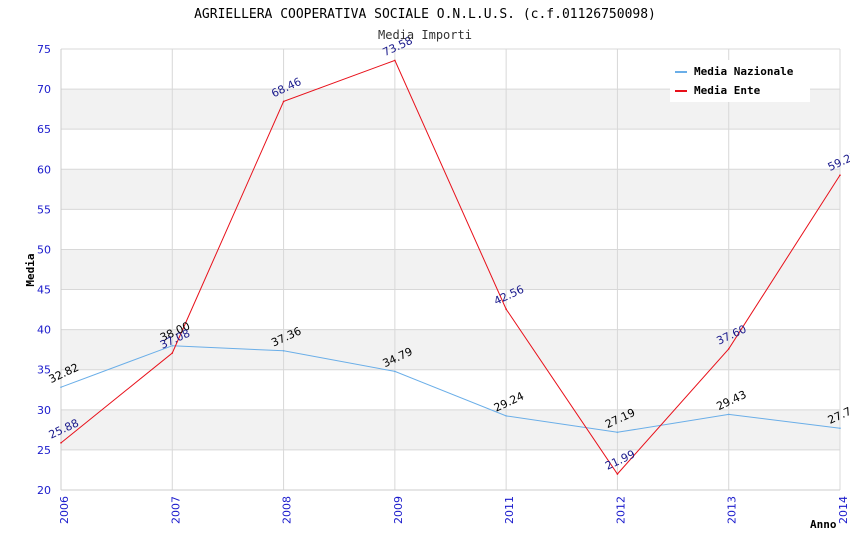  Describe the element at coordinates (843, 510) in the screenshot. I see `x-tick-label: 2014` at that location.